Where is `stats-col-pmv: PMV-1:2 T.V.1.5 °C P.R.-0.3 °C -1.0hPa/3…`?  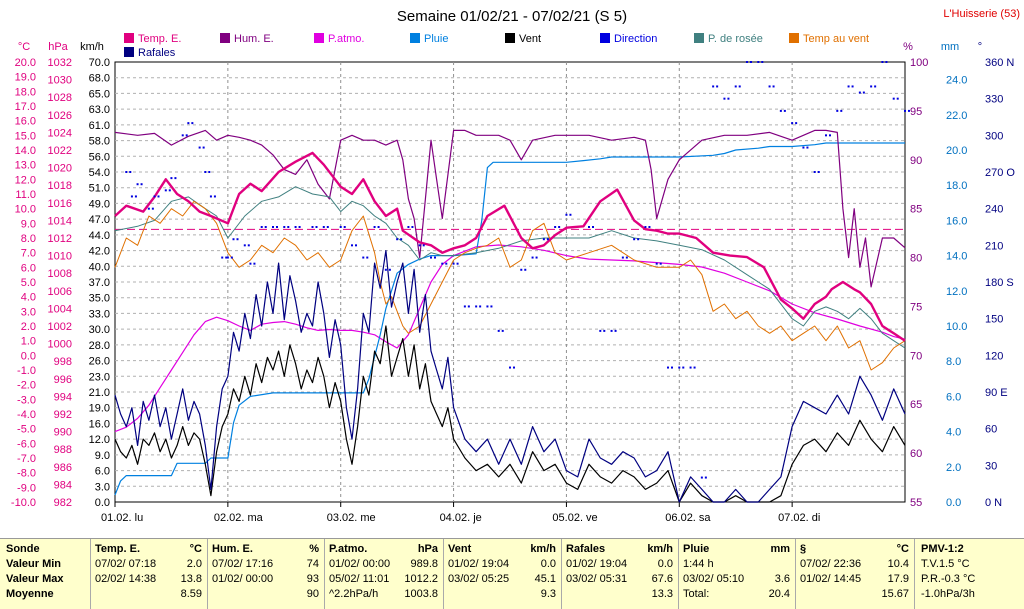
stats-col-pmv: PMV-1:2 T.V.1.5 °C P.R.-0.3 °C -1.0hPa/3… is located at coordinates (969, 574).